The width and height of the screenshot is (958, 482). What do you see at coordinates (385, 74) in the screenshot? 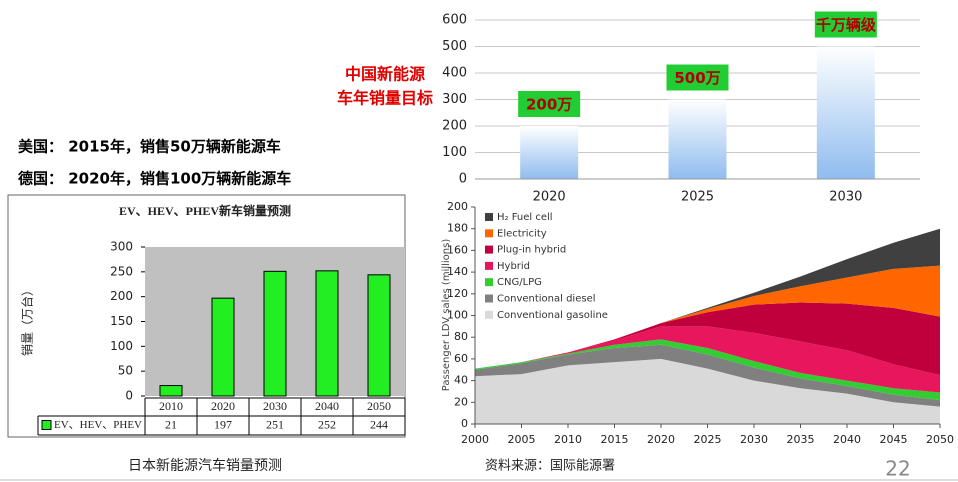
I see `chart-title: 中国新能源` at bounding box center [385, 74].